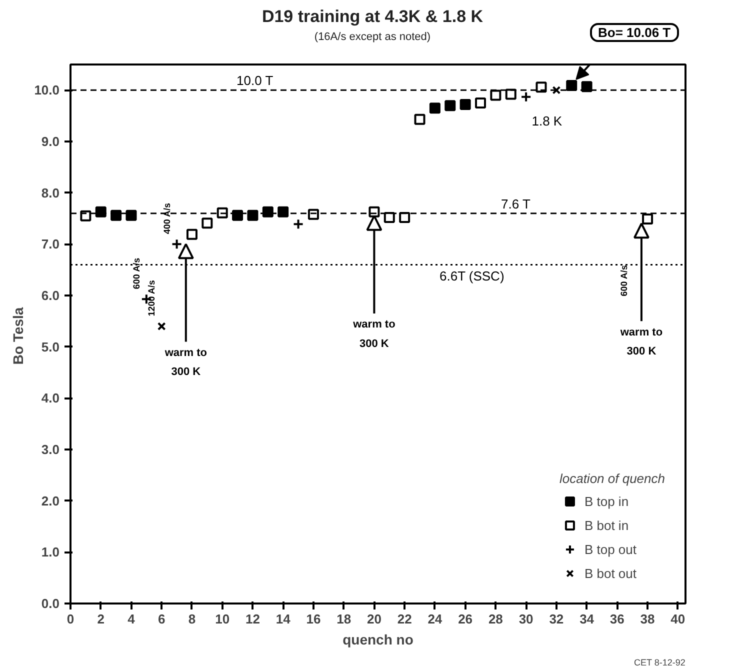  Describe the element at coordinates (70, 619) in the screenshot. I see `x-tick-label: 0` at that location.